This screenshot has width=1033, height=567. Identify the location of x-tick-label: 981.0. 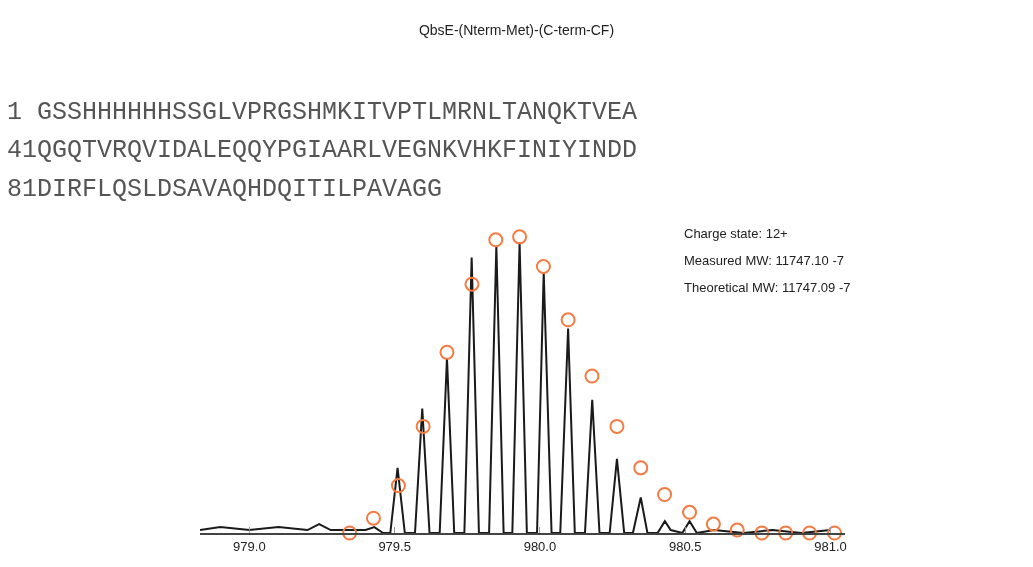
(830, 546).